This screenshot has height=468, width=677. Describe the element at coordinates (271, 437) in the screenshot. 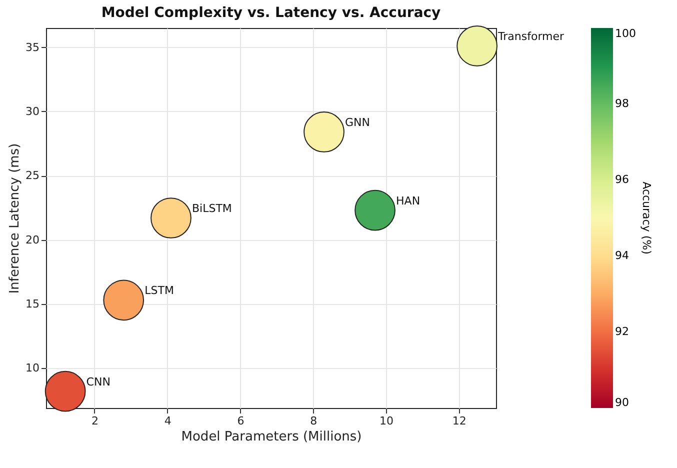

I see `x-axis-title: Model Parameters (Millions)` at that location.